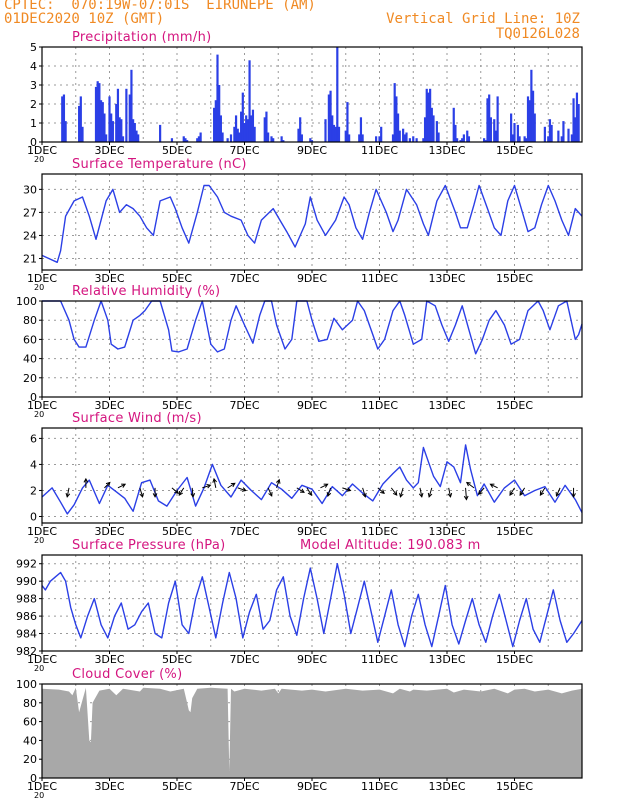 The image size is (618, 800). I want to click on y-tick-label: 990, so click(26, 581).